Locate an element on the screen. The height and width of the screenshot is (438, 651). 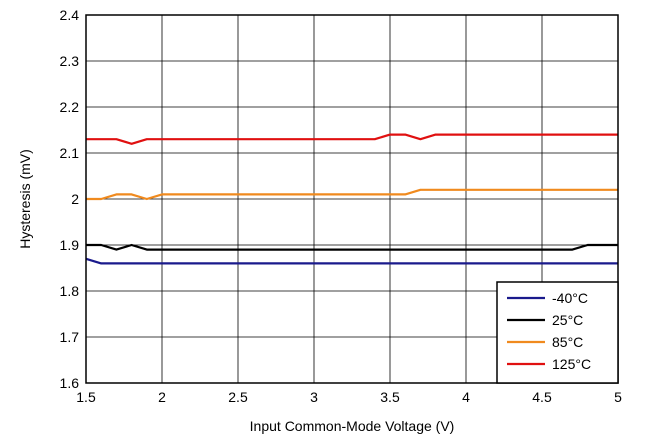
y-tick-label: 1.8 is located at coordinates (70, 291).